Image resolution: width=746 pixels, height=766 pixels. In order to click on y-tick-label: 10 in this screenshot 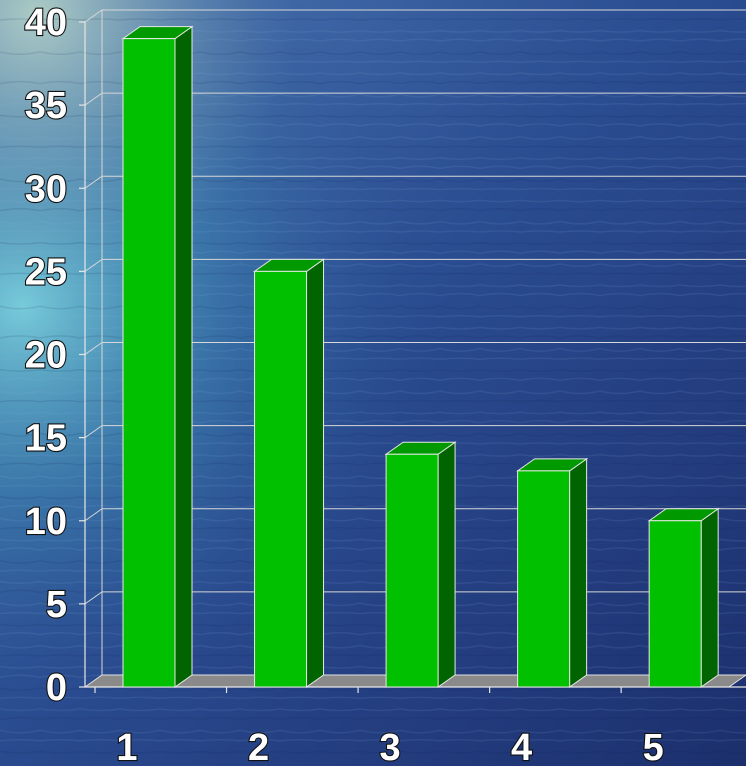, I will do `click(46, 522)`.